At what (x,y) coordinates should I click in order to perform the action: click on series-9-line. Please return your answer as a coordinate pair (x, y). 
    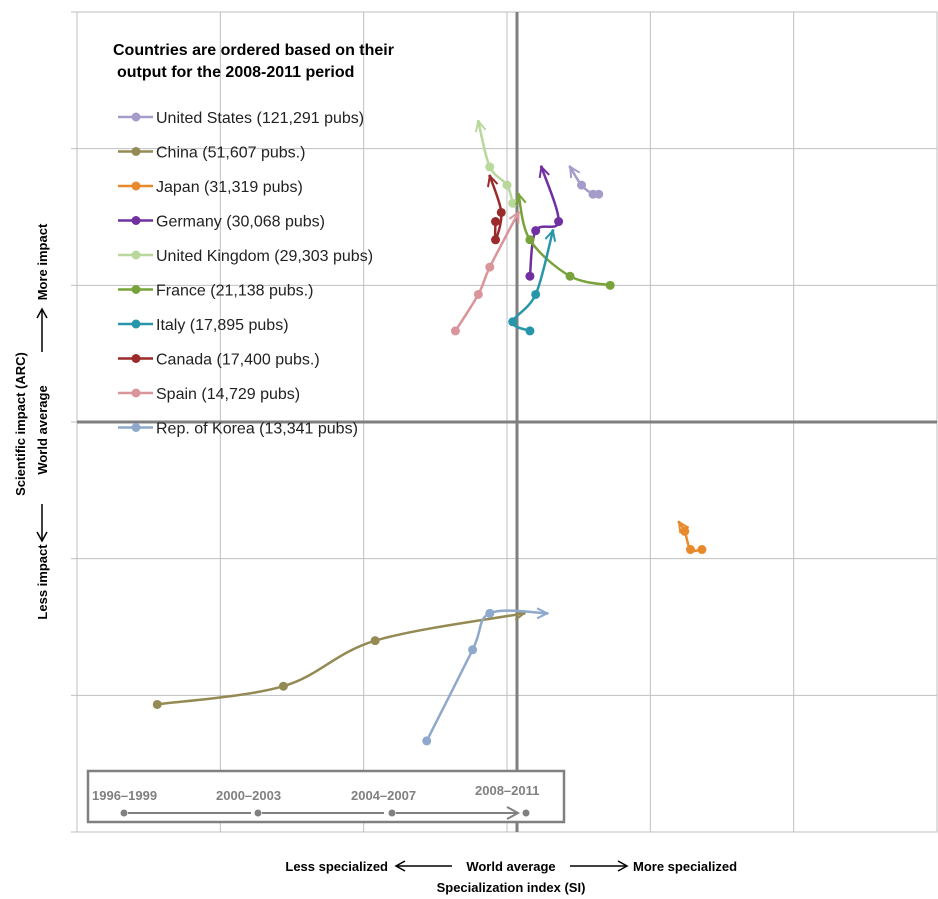
    Looking at the image, I should click on (487, 272).